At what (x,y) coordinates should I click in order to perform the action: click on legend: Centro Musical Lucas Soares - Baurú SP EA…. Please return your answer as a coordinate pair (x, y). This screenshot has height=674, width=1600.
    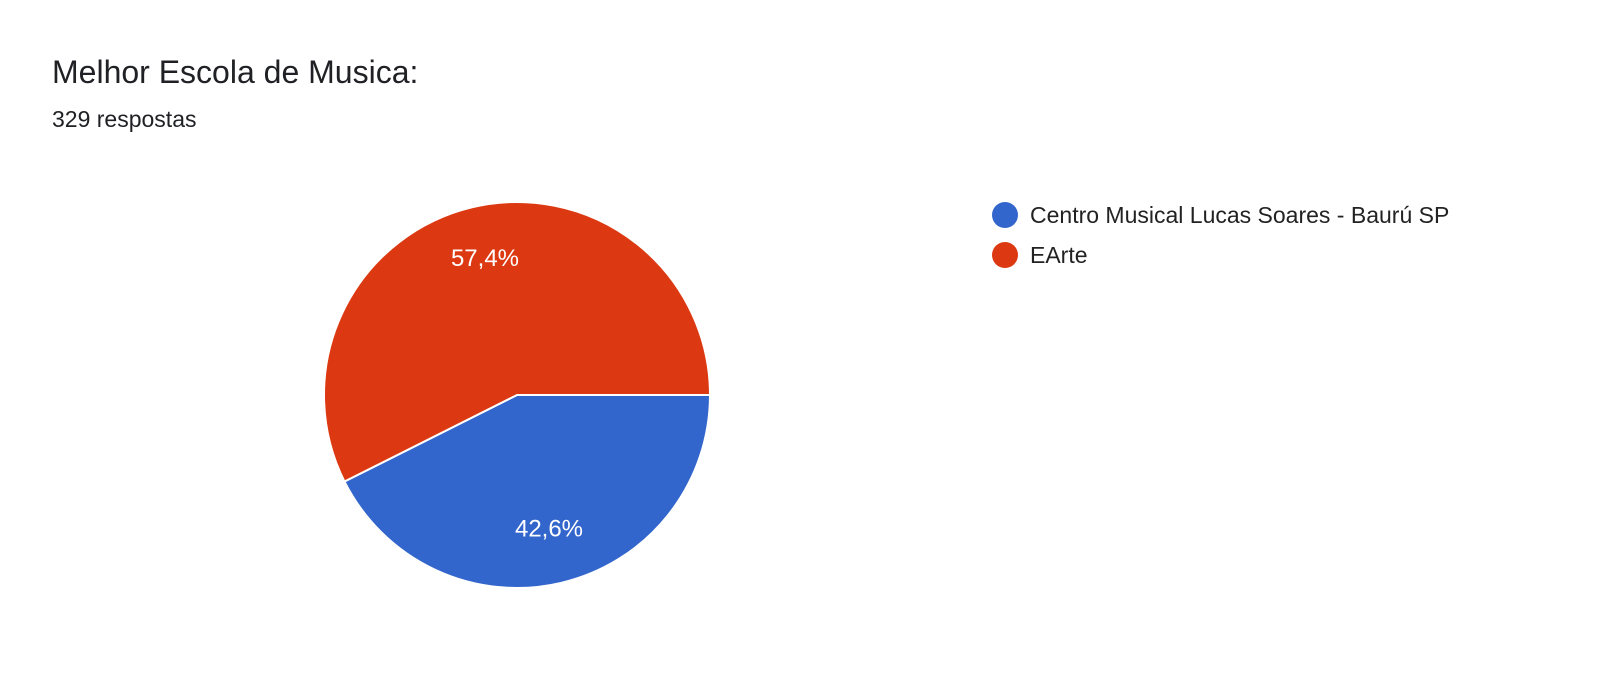
    Looking at the image, I should click on (1232, 238).